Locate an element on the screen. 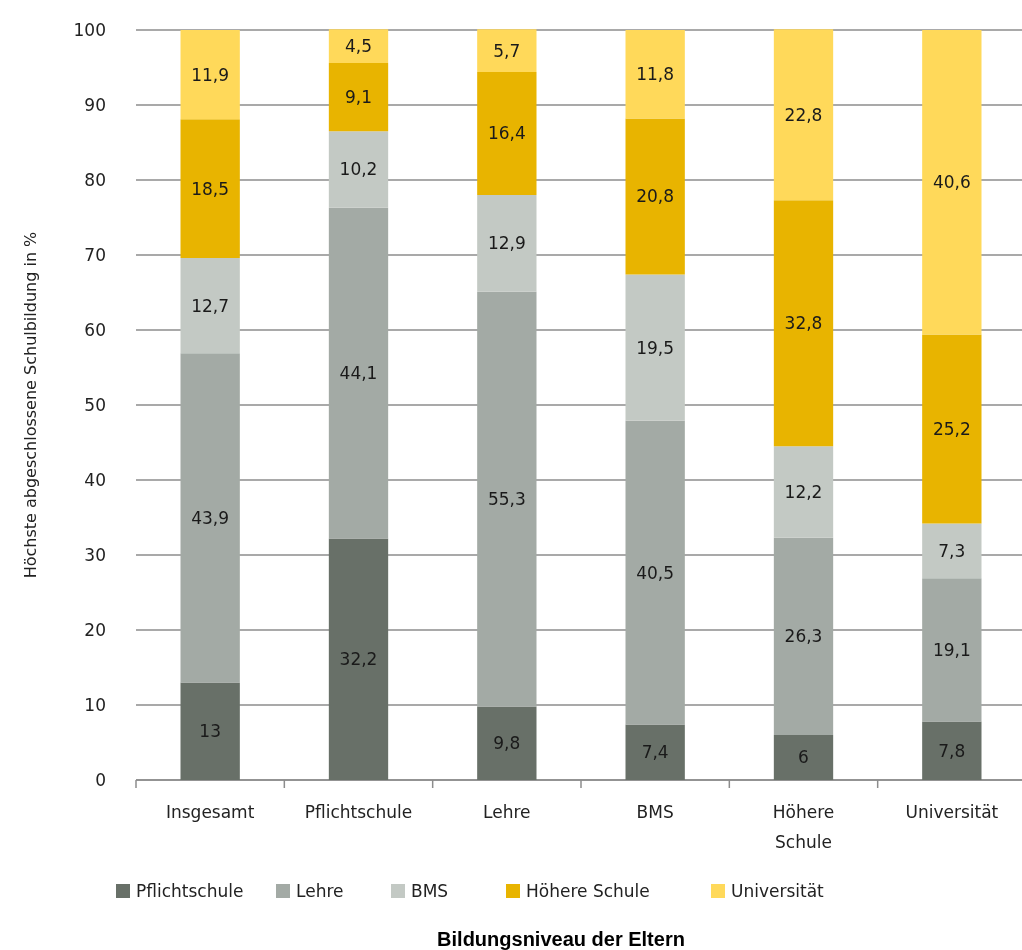 This screenshot has width=1022, height=950. data-label: 7,8 is located at coordinates (952, 750).